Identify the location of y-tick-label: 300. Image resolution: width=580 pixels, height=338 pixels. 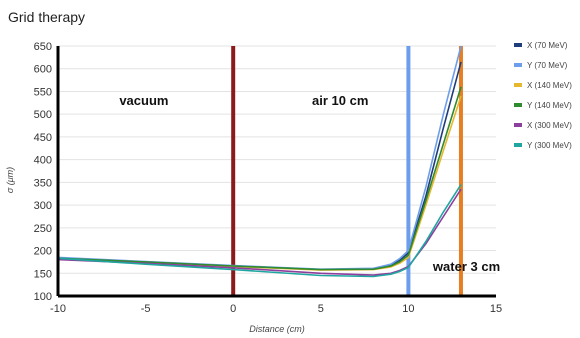
(43, 206).